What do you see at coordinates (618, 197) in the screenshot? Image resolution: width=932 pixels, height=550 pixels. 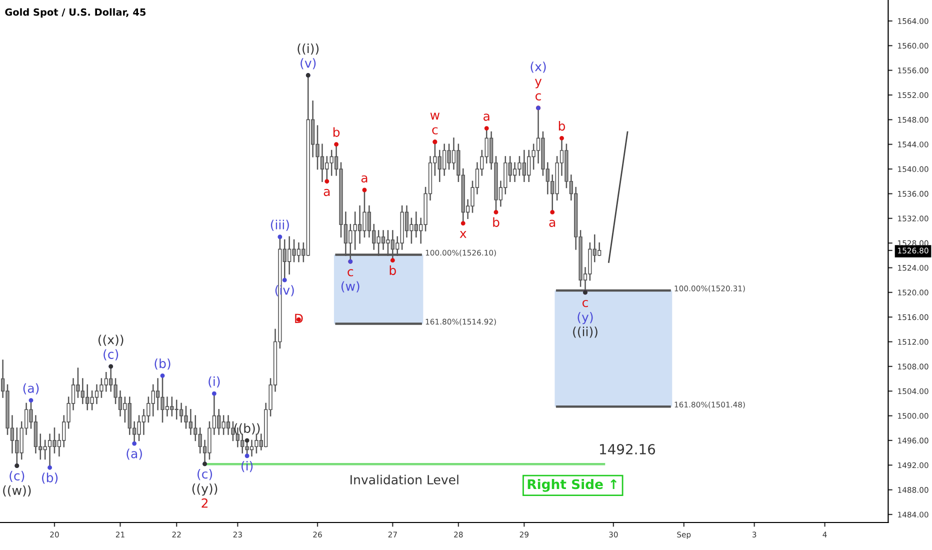 I see `line-series` at bounding box center [618, 197].